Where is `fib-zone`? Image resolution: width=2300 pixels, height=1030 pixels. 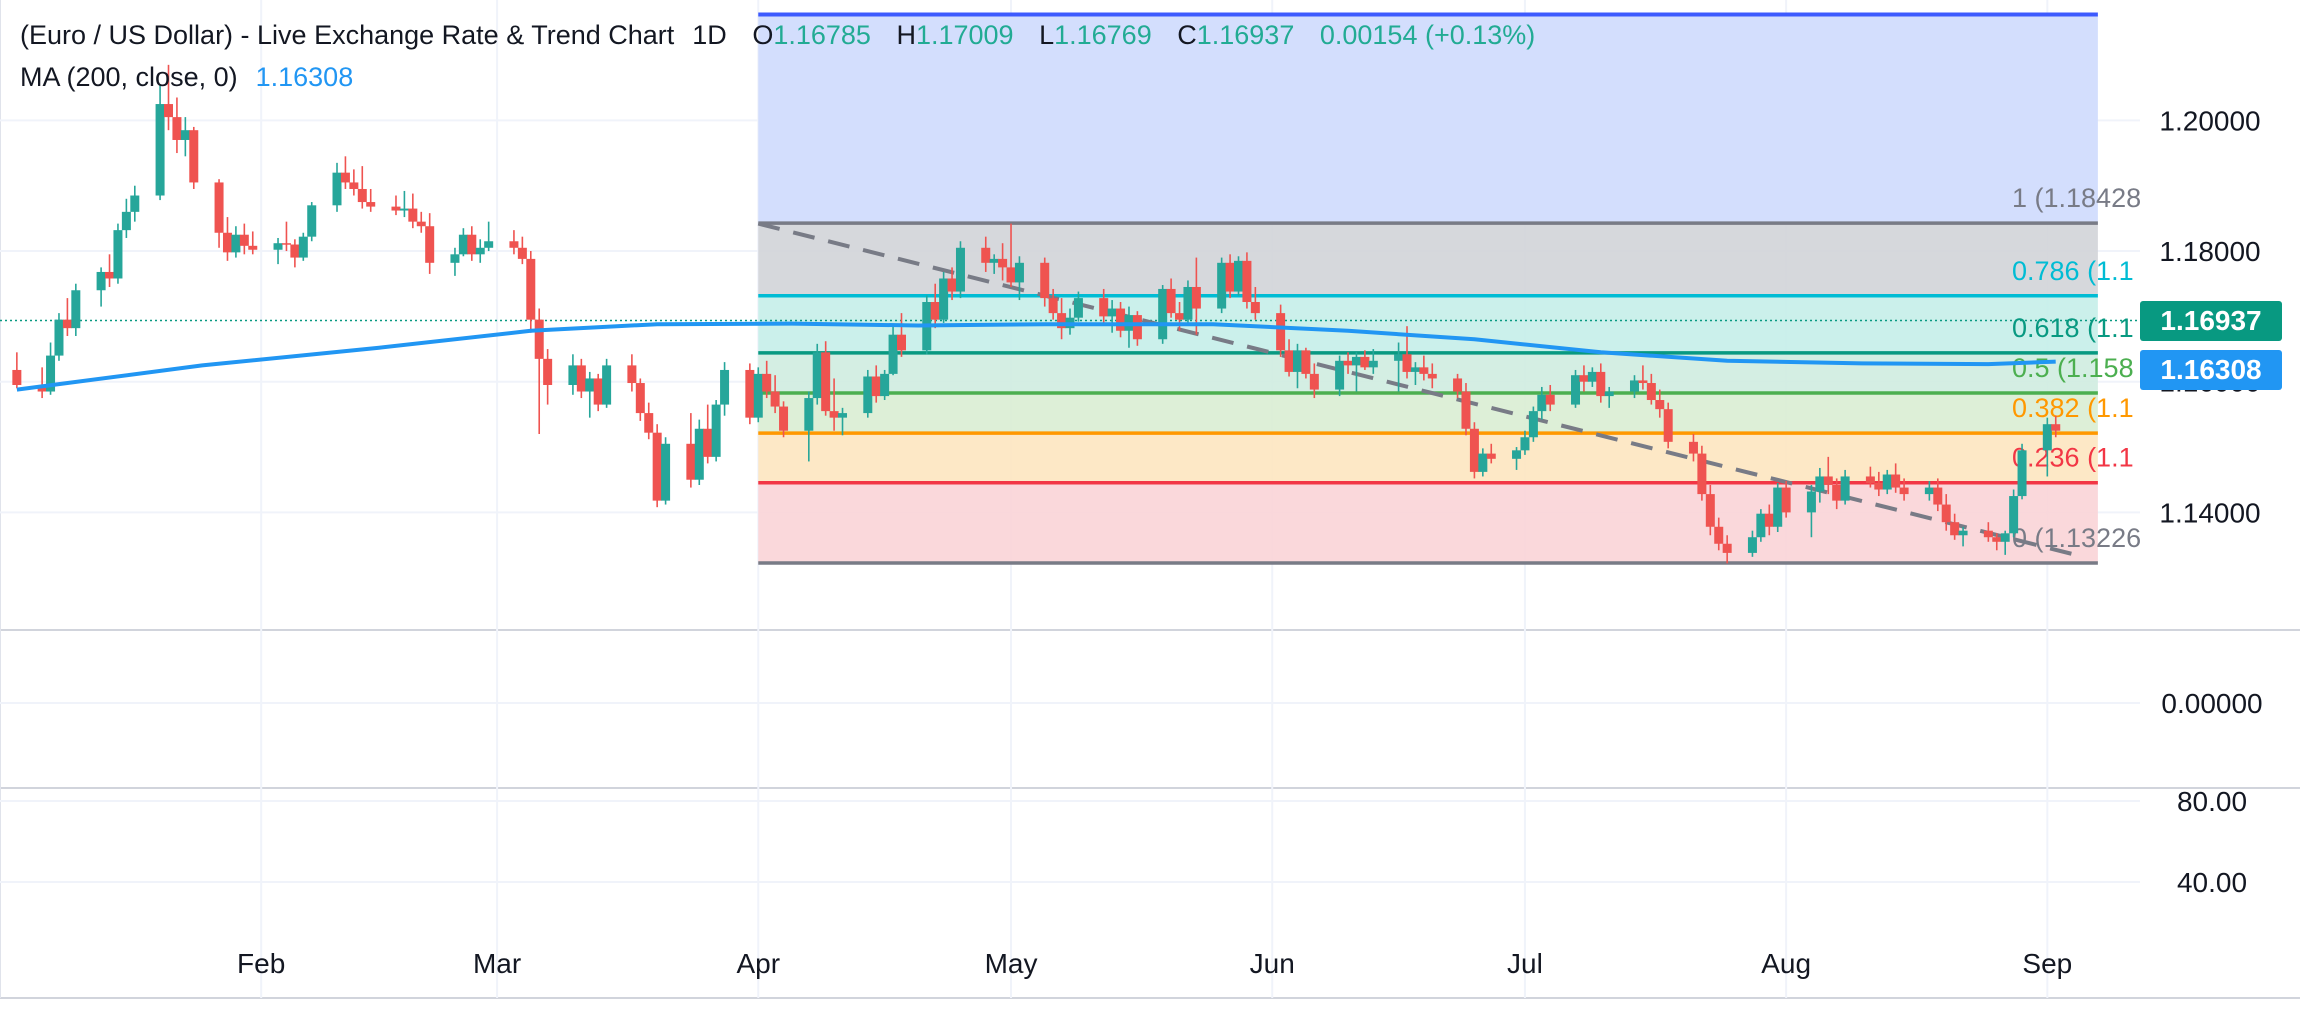 fib-zone is located at coordinates (1428, 458).